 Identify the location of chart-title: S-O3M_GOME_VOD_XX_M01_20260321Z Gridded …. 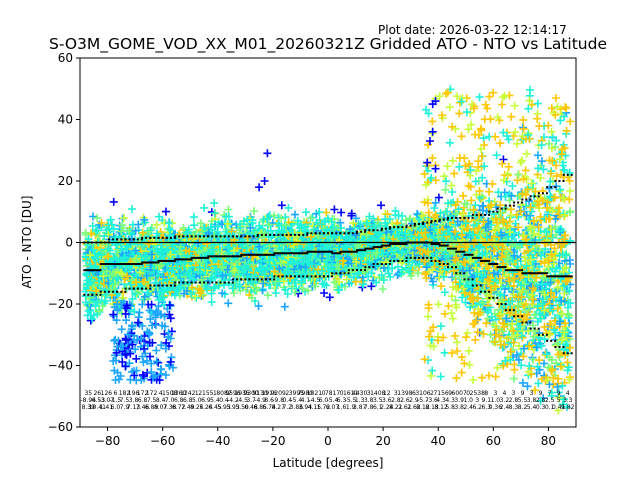
(327, 44).